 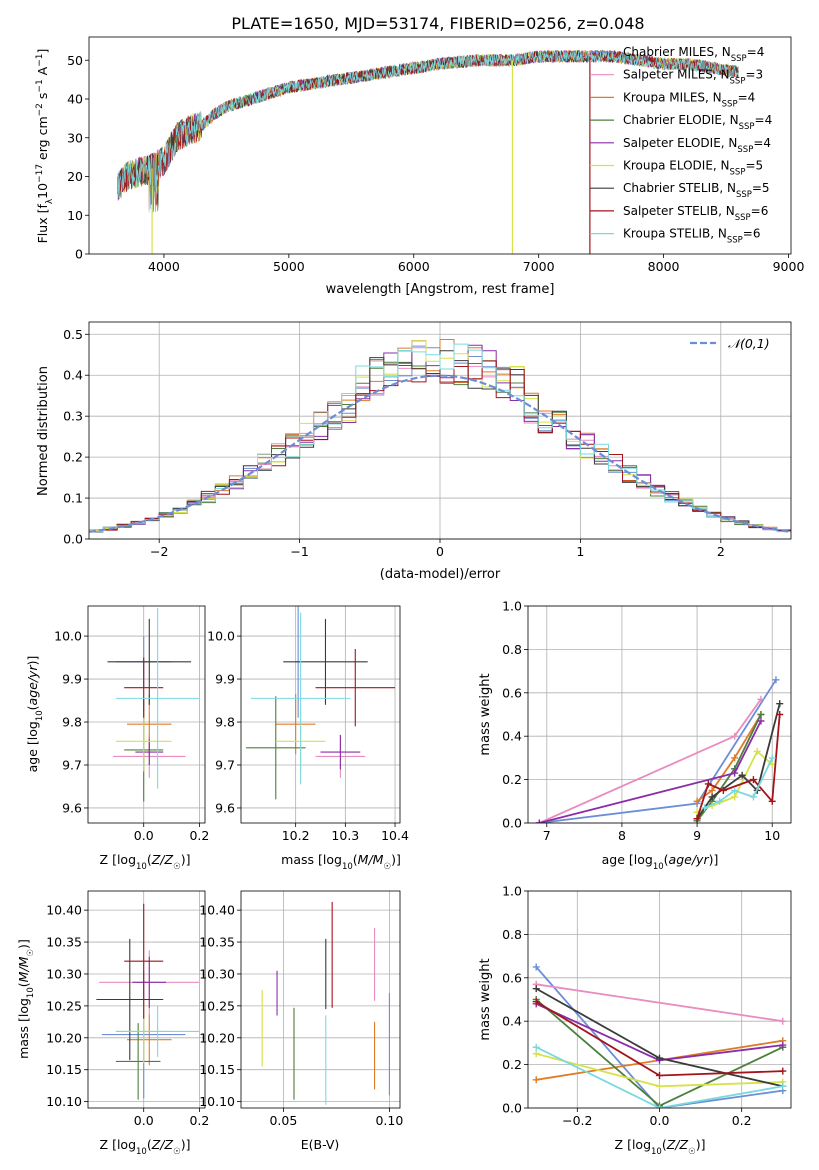 I want to click on mass_ebv-frame, so click(x=320, y=999).